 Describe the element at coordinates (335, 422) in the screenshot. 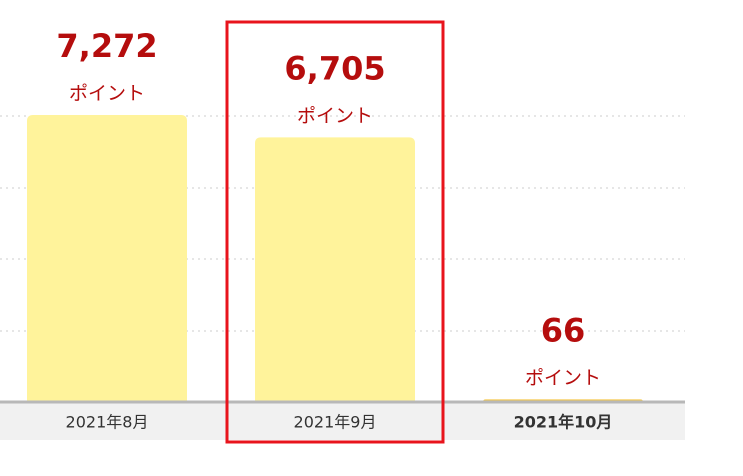

I see `x-tick-label: 2021年9月` at that location.